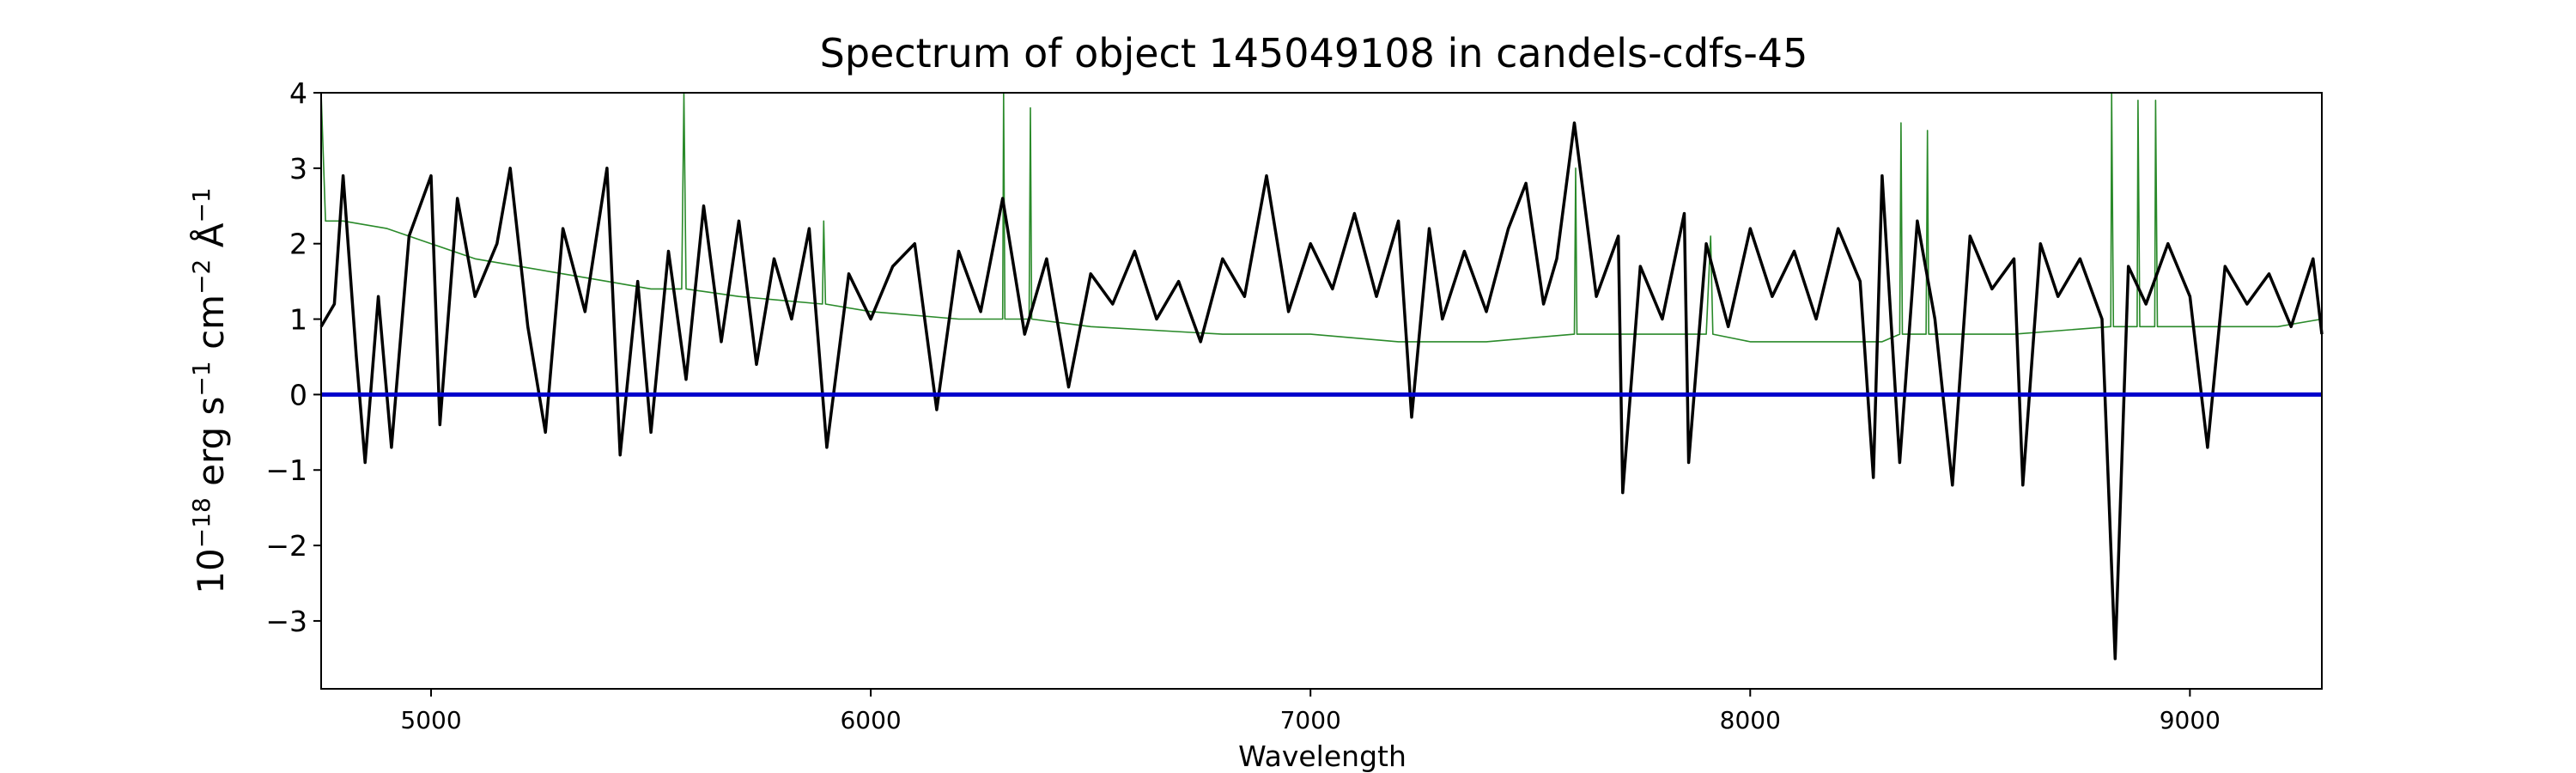  What do you see at coordinates (286, 621) in the screenshot?
I see `y-tick-label: −3` at bounding box center [286, 621].